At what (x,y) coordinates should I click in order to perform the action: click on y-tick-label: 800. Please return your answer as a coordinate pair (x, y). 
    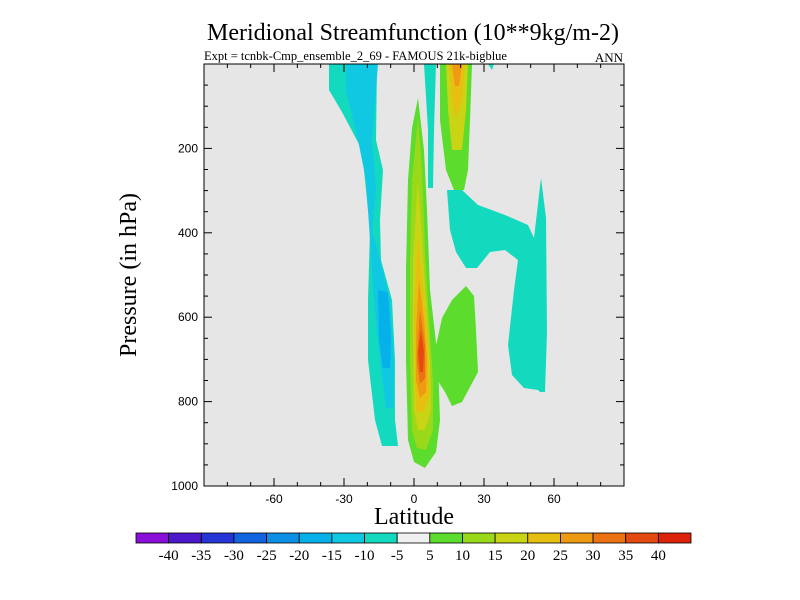
    Looking at the image, I should click on (188, 402).